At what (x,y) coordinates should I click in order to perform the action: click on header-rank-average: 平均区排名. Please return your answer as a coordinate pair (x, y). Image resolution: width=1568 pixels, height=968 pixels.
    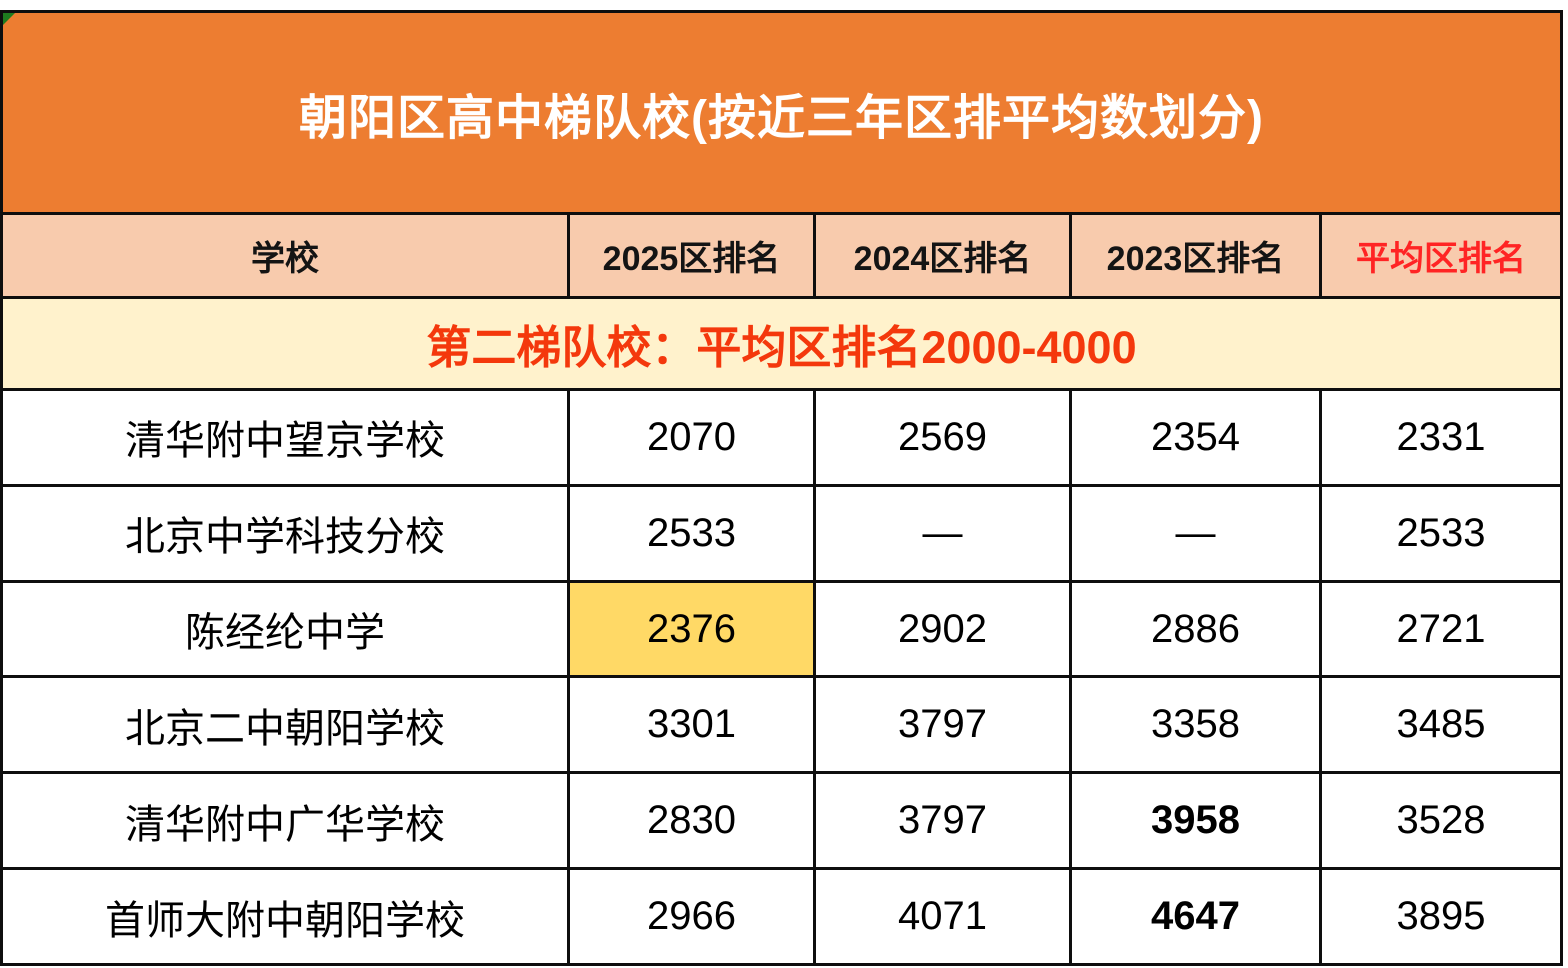
    Looking at the image, I should click on (1441, 259).